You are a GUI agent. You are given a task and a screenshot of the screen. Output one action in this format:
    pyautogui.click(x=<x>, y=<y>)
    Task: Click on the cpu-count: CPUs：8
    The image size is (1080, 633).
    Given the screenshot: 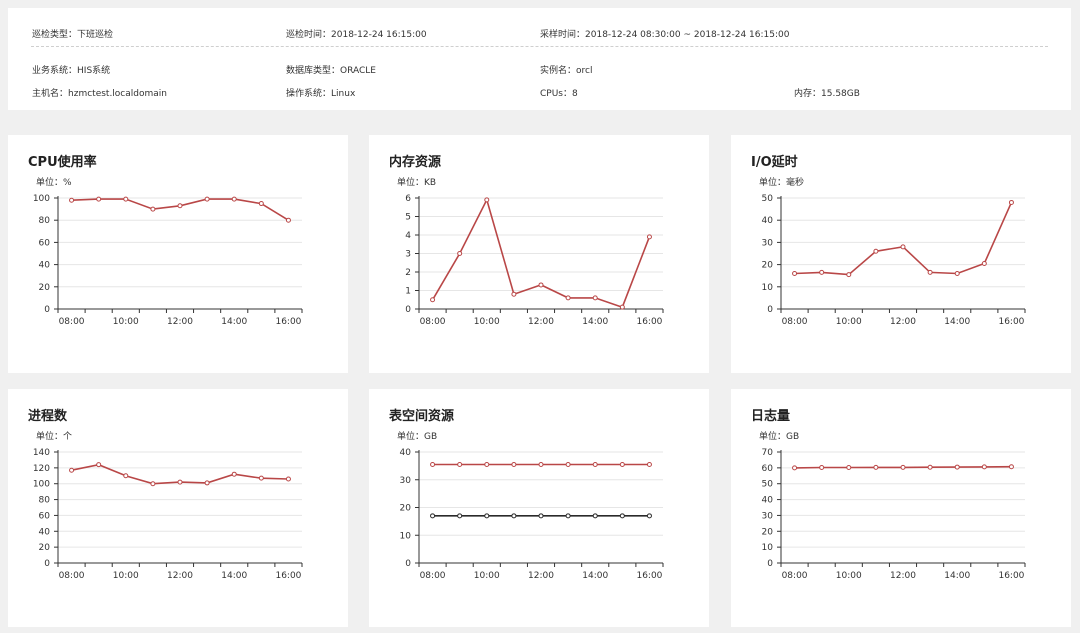 What is the action you would take?
    pyautogui.click(x=559, y=92)
    